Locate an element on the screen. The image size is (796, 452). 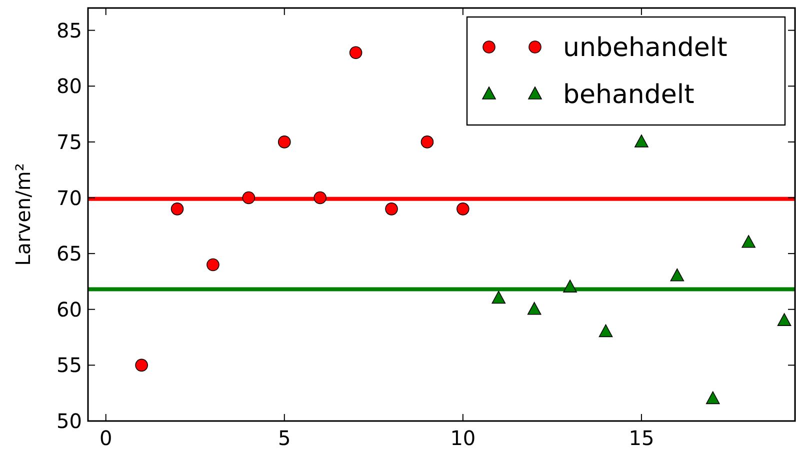
y-tick-label: 70 is located at coordinates (69, 198).